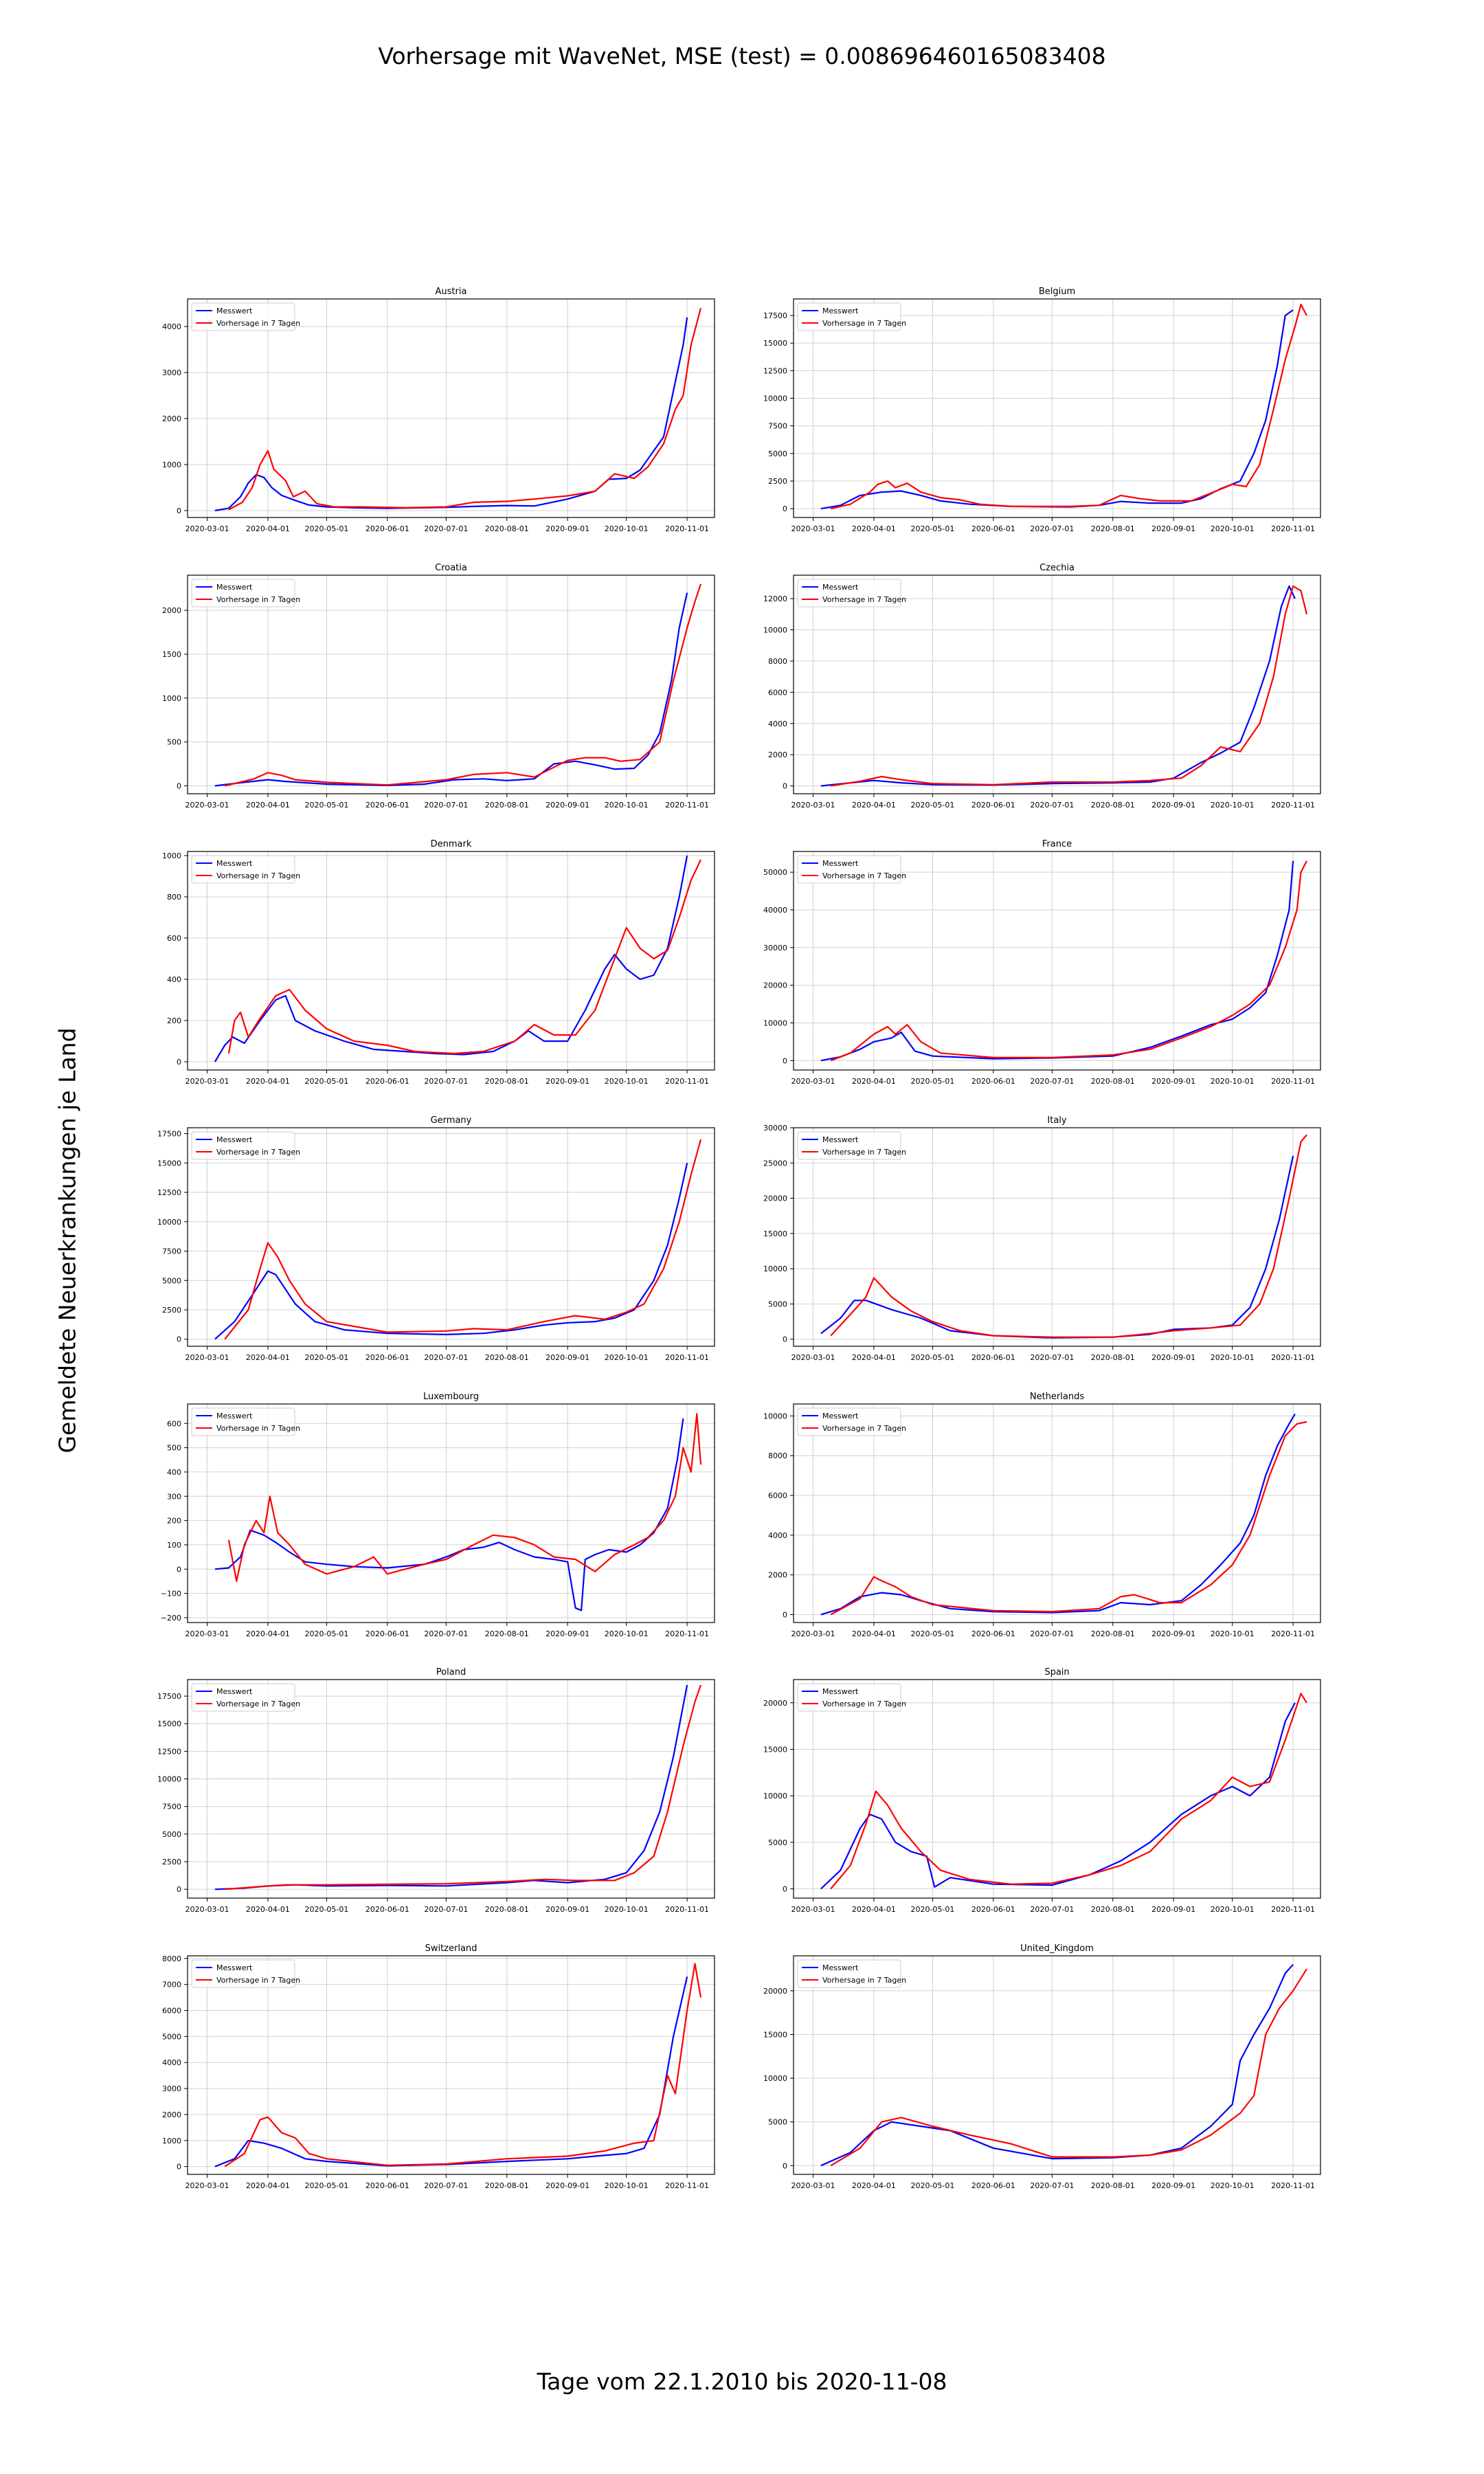 The width and height of the screenshot is (1484, 2474). I want to click on subplot-title: United_Kingdom, so click(1057, 1948).